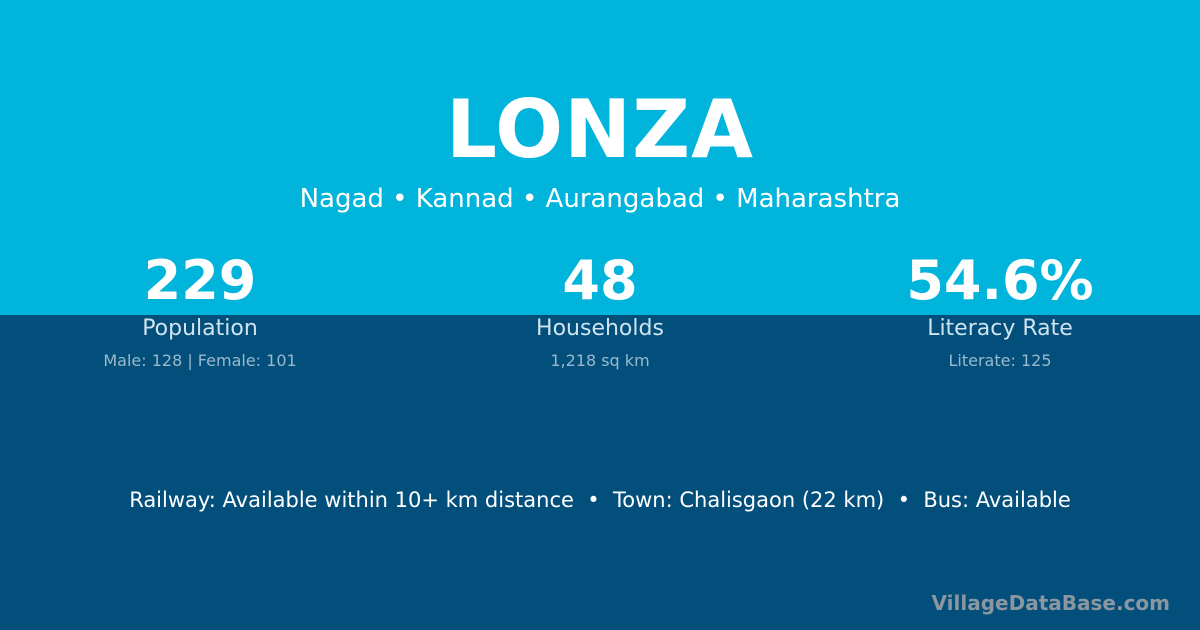 The width and height of the screenshot is (1200, 630). I want to click on stat-detail: Literate: 125, so click(1000, 360).